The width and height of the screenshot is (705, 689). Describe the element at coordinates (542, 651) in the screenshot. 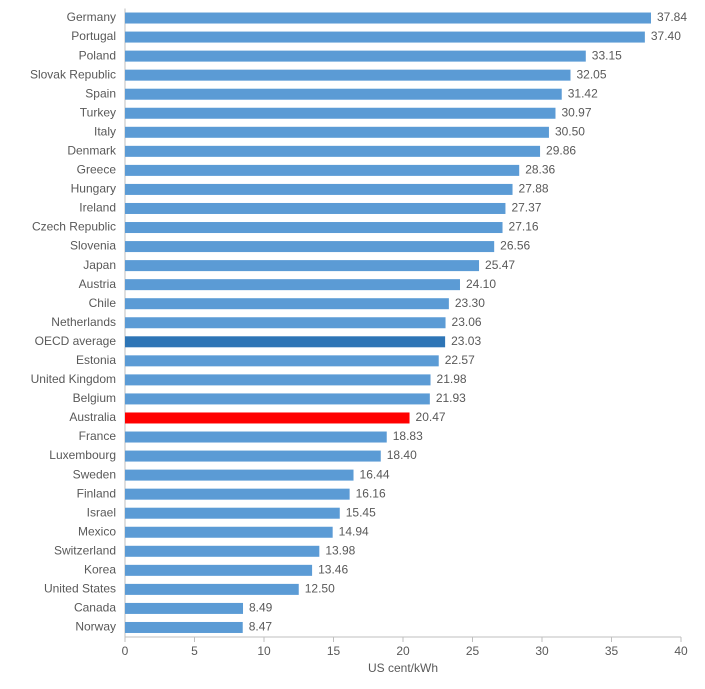

I see `x-tick-label: 30` at that location.